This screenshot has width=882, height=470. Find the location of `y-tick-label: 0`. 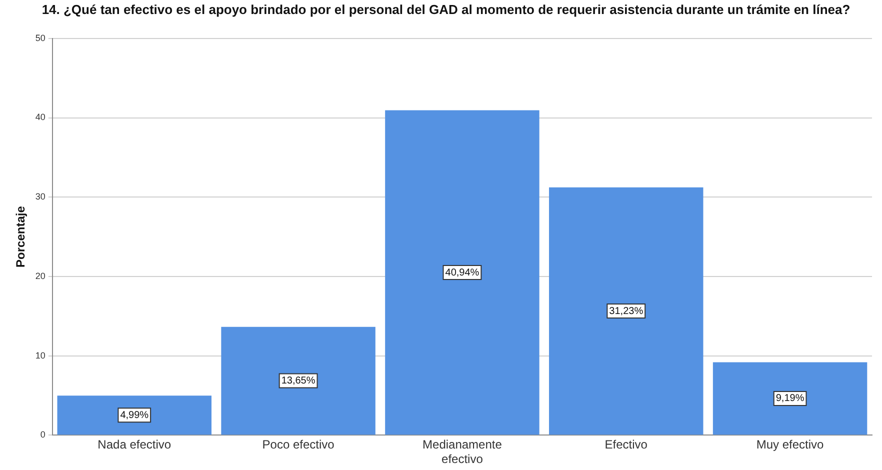

y-tick-label: 0 is located at coordinates (43, 435).